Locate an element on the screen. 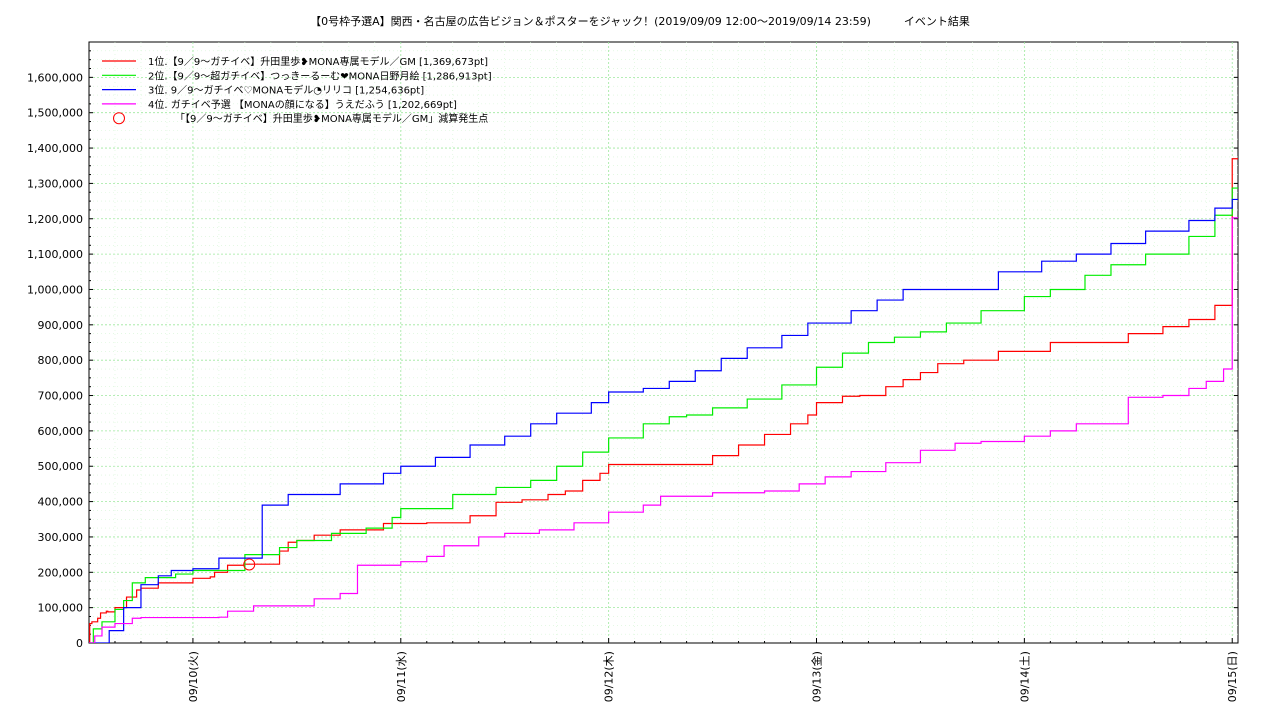 The height and width of the screenshot is (720, 1280). x-tick-label: 09/13(金) is located at coordinates (817, 676).